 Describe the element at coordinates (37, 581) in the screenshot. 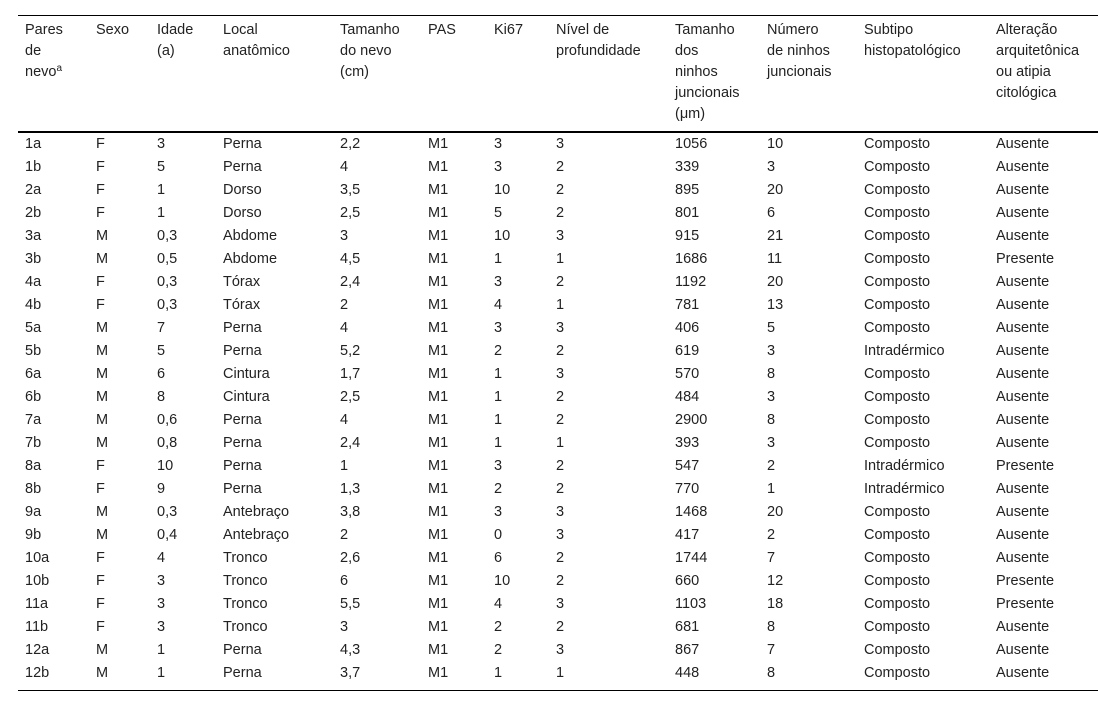

I see `table-cell: 10b` at that location.